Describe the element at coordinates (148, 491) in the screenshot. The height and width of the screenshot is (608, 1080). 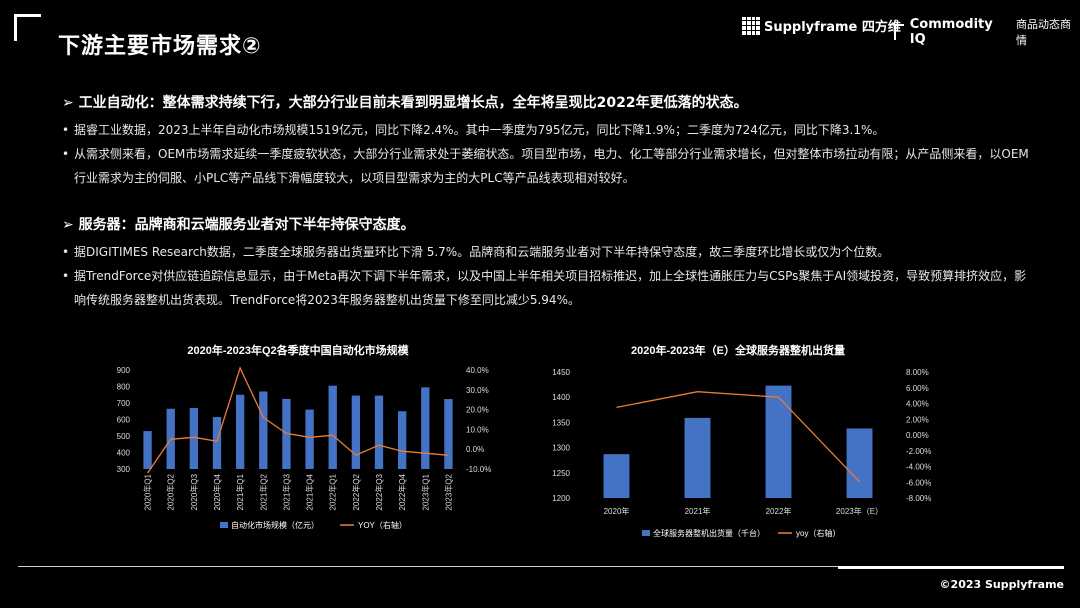
I see `x-tick-label: 2020年Q1` at that location.